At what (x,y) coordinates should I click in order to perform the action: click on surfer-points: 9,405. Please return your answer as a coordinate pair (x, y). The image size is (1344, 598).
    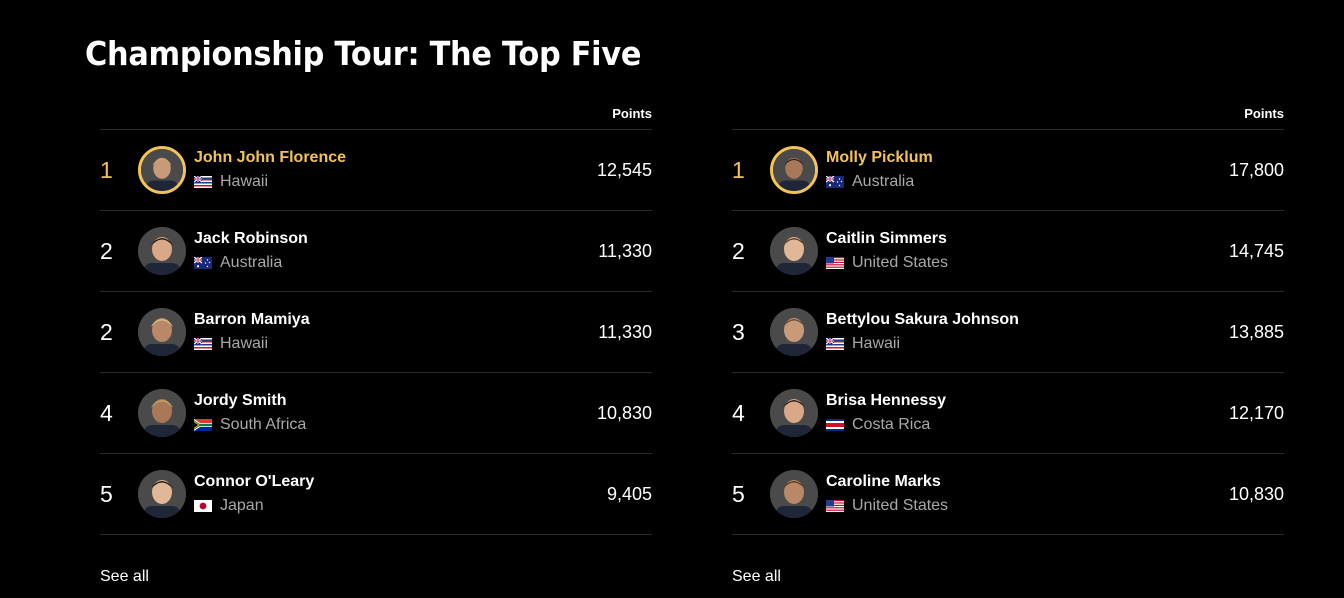
    Looking at the image, I should click on (629, 494).